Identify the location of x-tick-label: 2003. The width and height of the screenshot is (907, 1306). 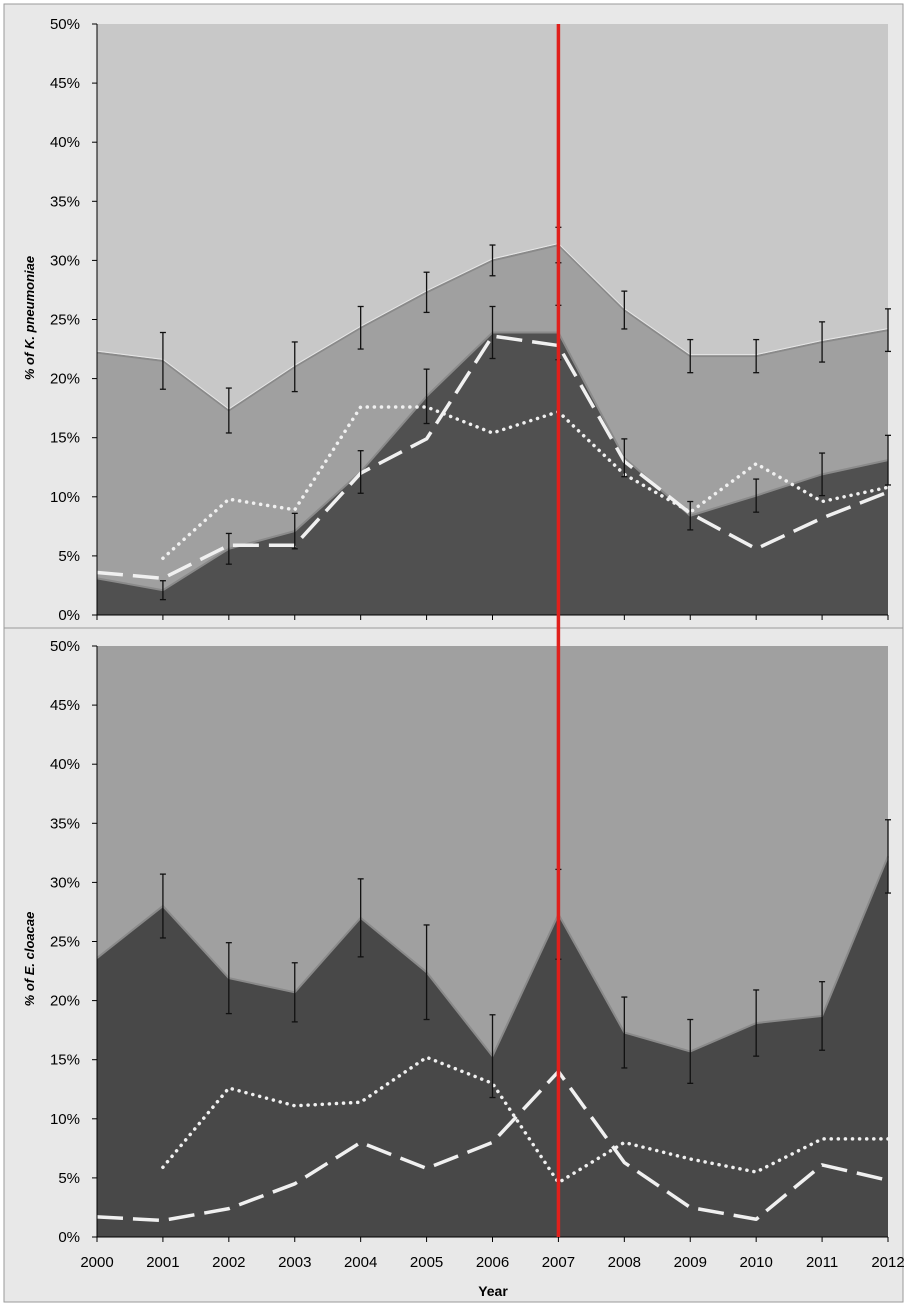
(294, 1262).